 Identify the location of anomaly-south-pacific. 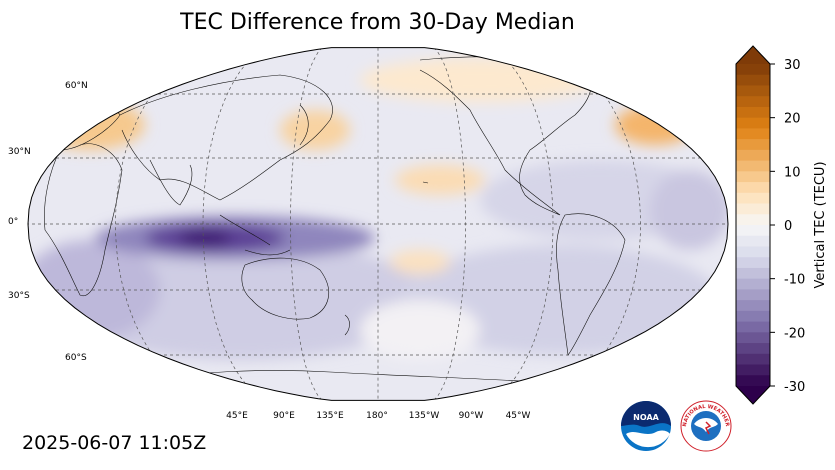
(560, 300).